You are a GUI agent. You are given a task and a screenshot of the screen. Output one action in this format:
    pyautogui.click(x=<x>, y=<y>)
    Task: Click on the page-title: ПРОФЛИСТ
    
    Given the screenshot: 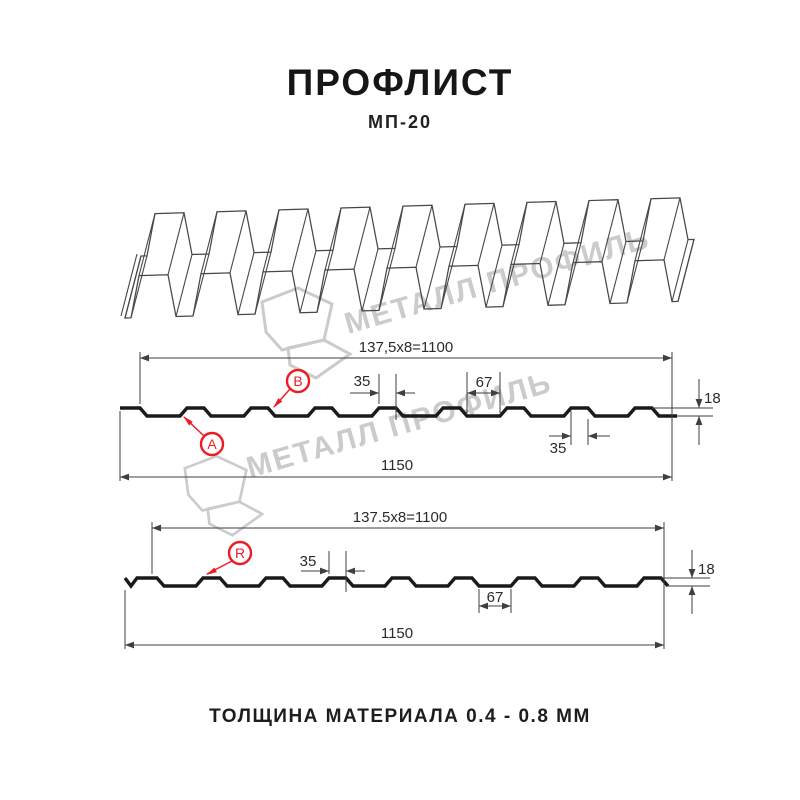 What is the action you would take?
    pyautogui.click(x=400, y=82)
    